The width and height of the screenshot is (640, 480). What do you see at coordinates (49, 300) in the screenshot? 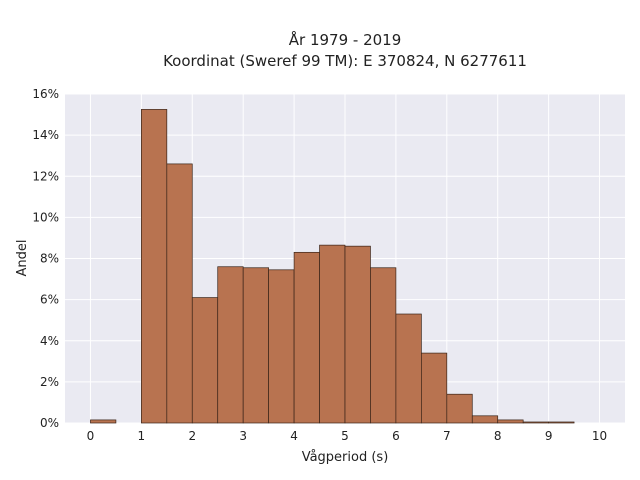
I see `y-tick-label: 6%` at bounding box center [49, 300].